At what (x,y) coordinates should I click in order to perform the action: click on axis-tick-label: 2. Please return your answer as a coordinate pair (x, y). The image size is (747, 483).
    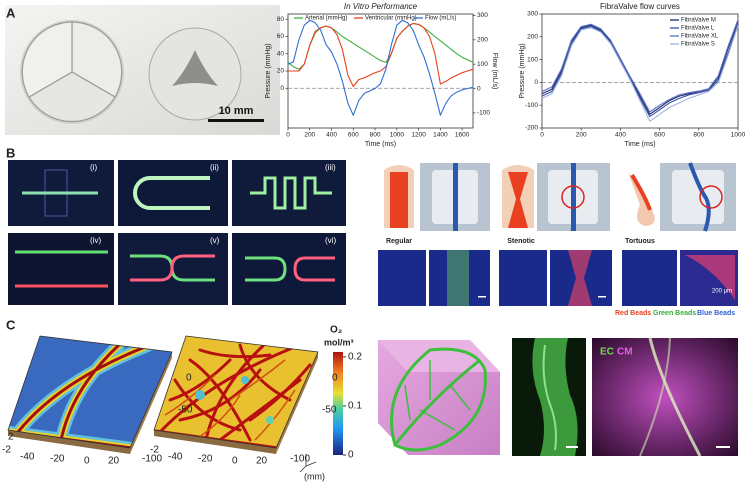
    Looking at the image, I should click on (11, 437).